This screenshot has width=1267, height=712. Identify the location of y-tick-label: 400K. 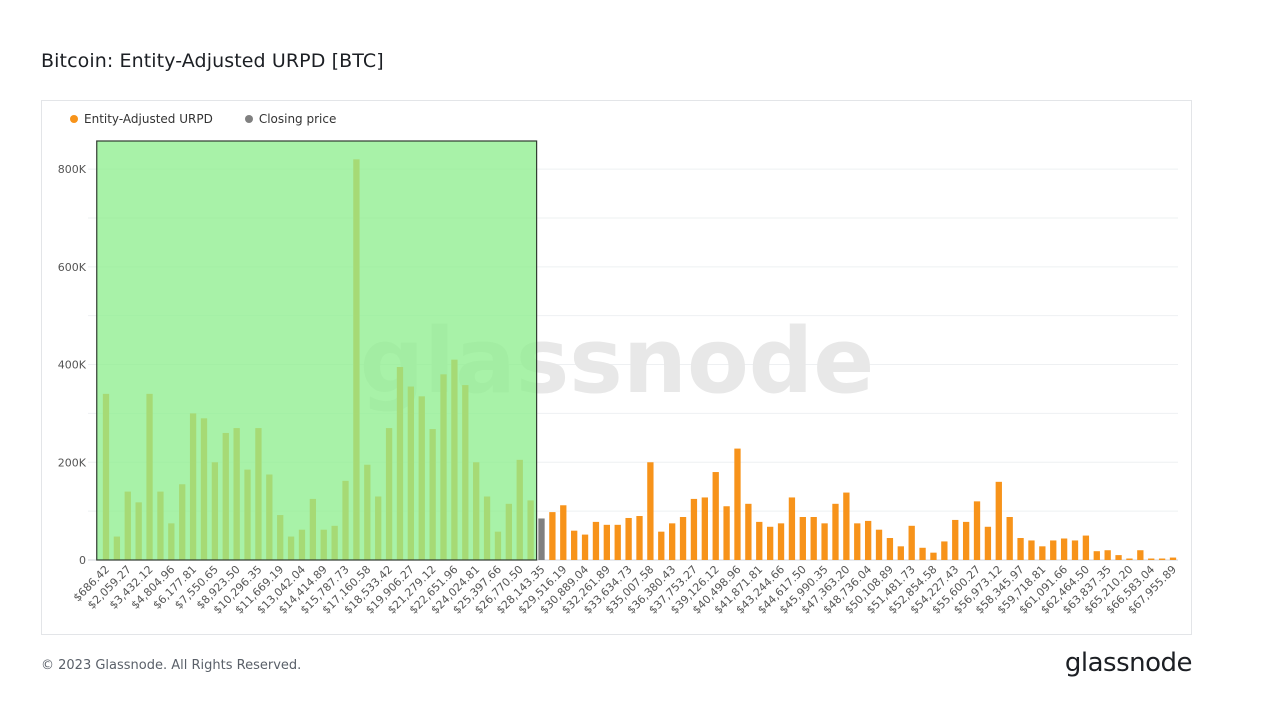
(72, 365).